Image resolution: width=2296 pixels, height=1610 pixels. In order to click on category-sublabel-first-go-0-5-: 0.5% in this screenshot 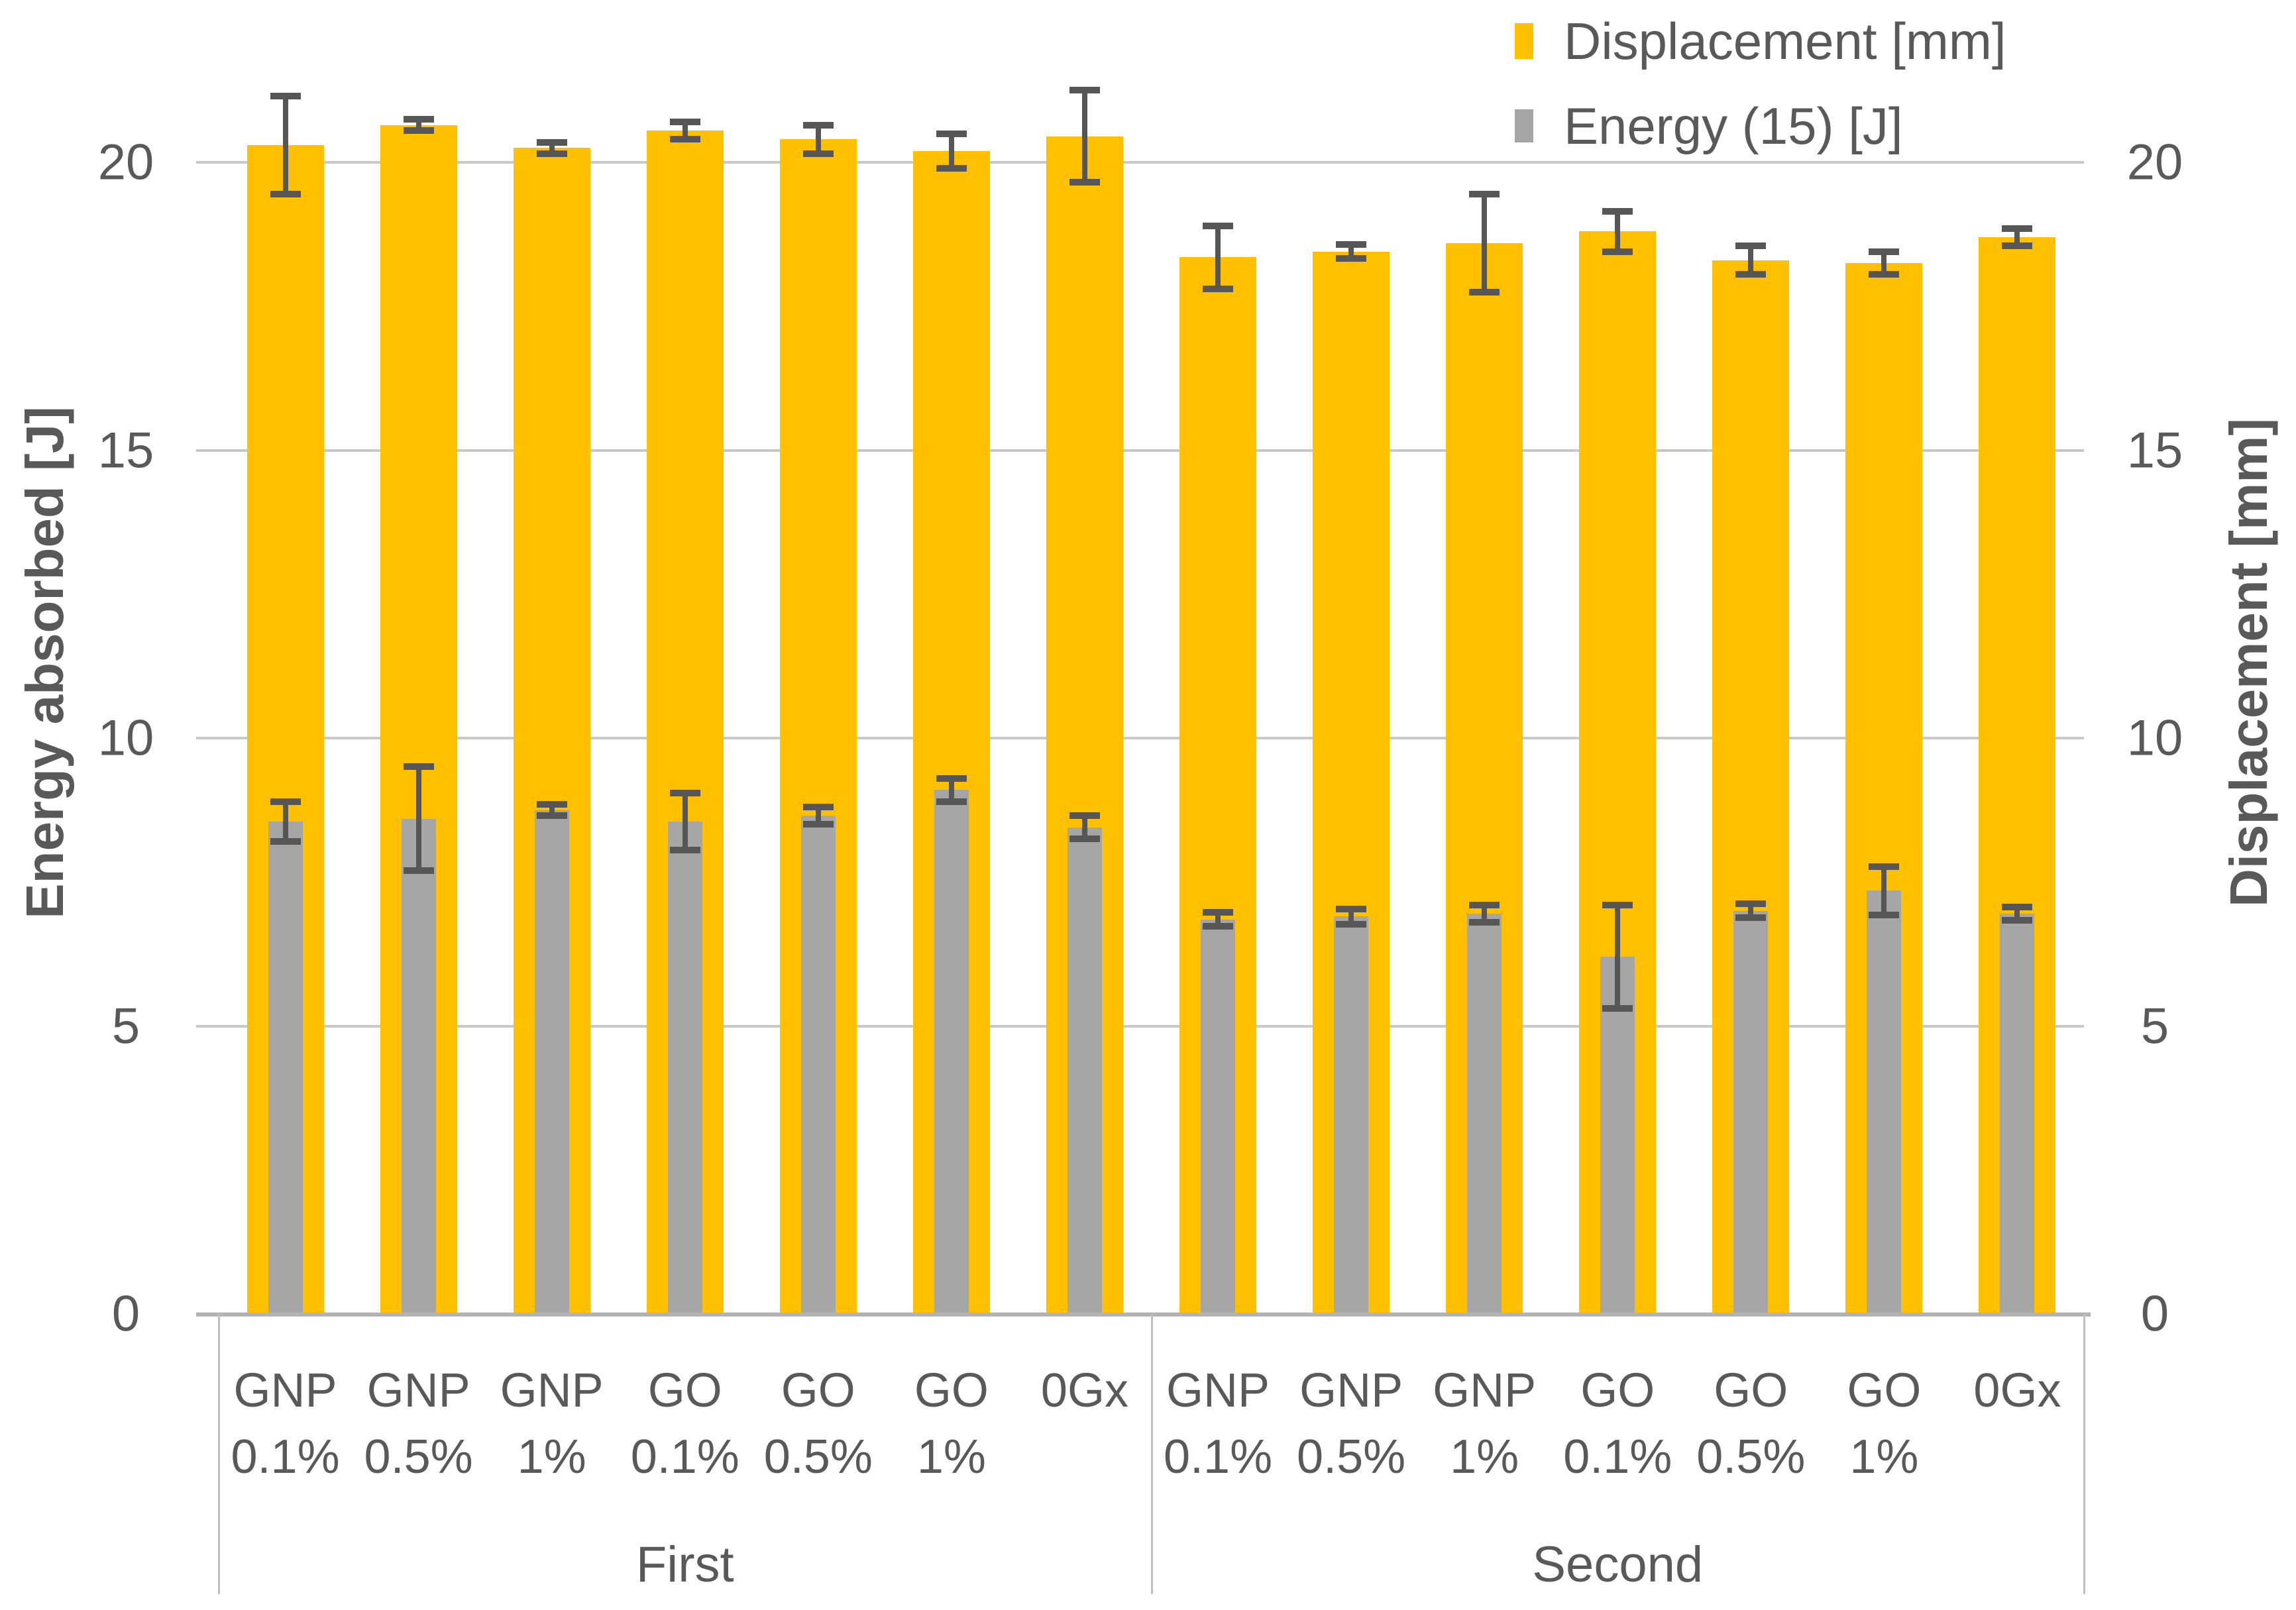, I will do `click(818, 1456)`.